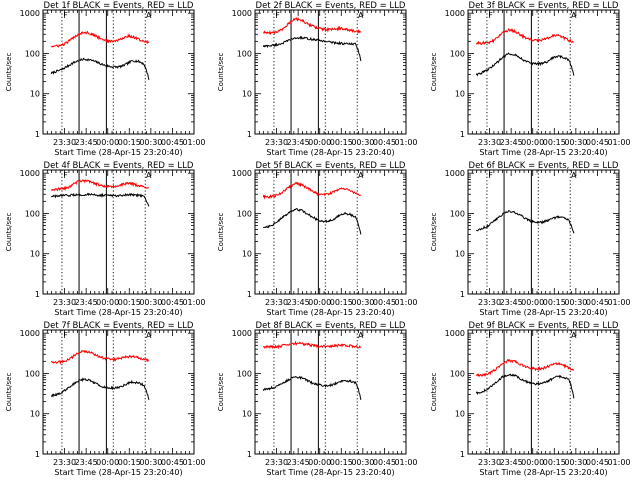 This screenshot has height=480, width=640. What do you see at coordinates (331, 6) in the screenshot?
I see `panel-title: Det 2f BLACK = Events, RED = LLD` at bounding box center [331, 6].